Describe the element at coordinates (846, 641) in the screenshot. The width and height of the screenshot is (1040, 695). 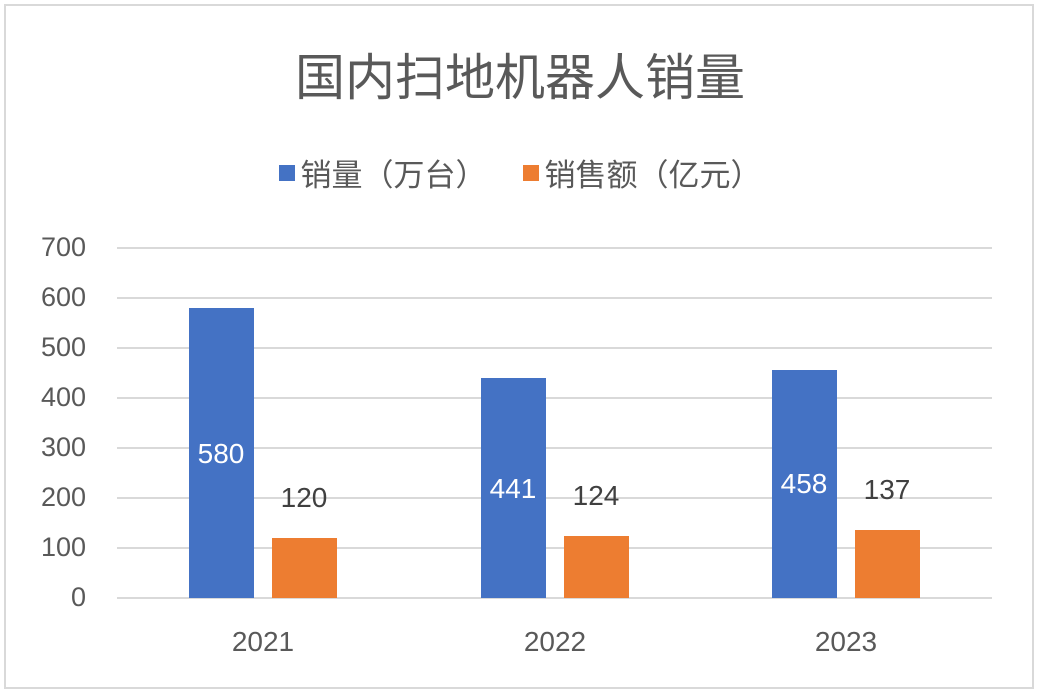
I see `x-tick: 2023` at that location.